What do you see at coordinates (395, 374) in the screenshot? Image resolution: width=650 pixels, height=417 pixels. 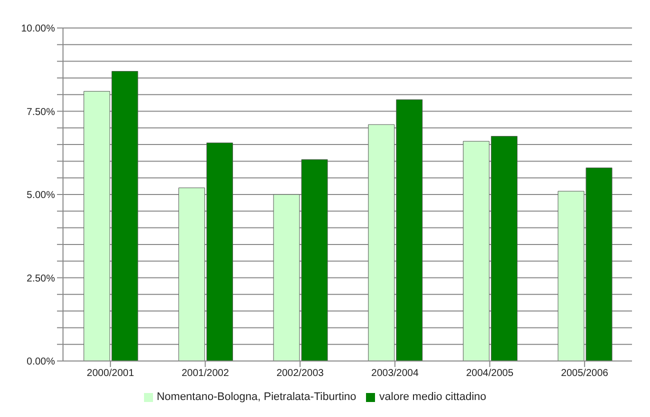 I see `x-tick-label: 2003/2004` at bounding box center [395, 374].